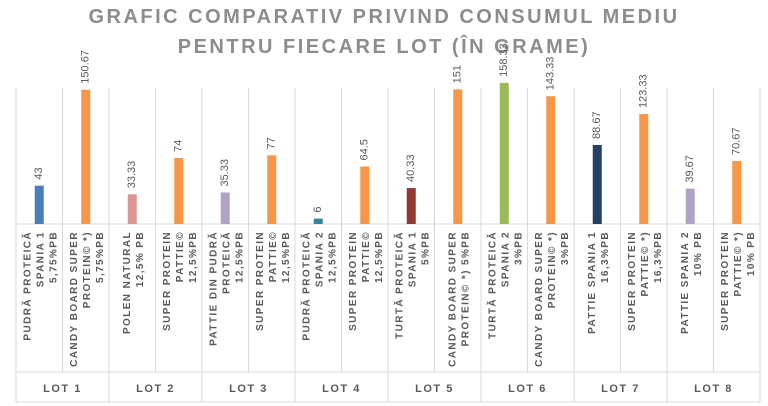  I want to click on category-label: SUPER PROTEIN PATTIE© *) 10% PB, so click(738, 281).